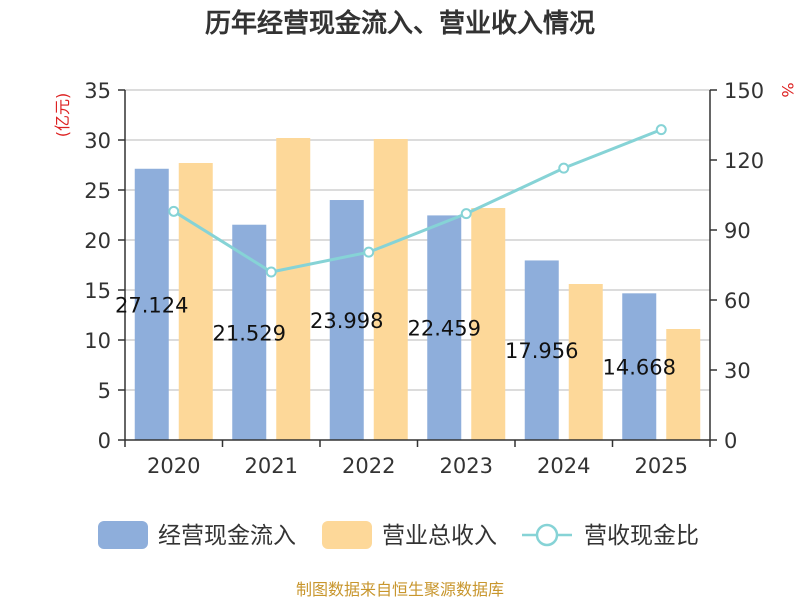 The width and height of the screenshot is (800, 600). Describe the element at coordinates (97, 191) in the screenshot. I see `left-axis-tick-label: 25` at that location.